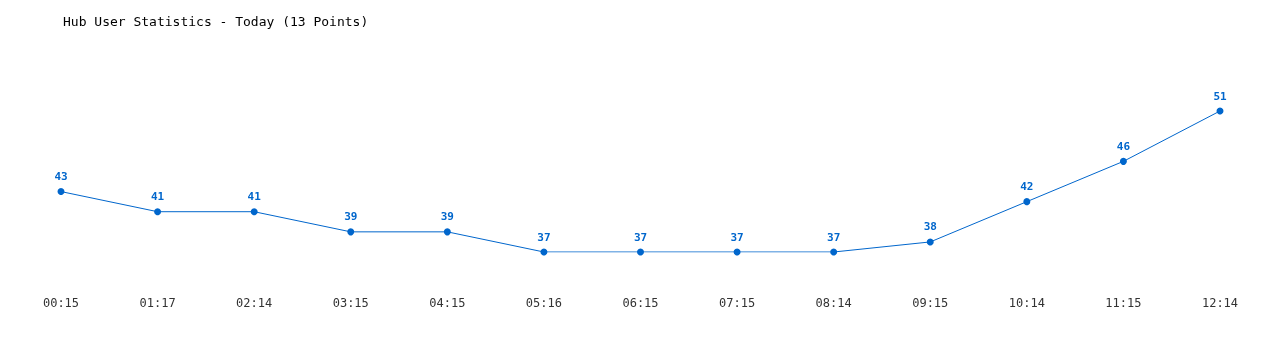 This screenshot has height=350, width=1280. I want to click on data-label: 46, so click(1123, 146).